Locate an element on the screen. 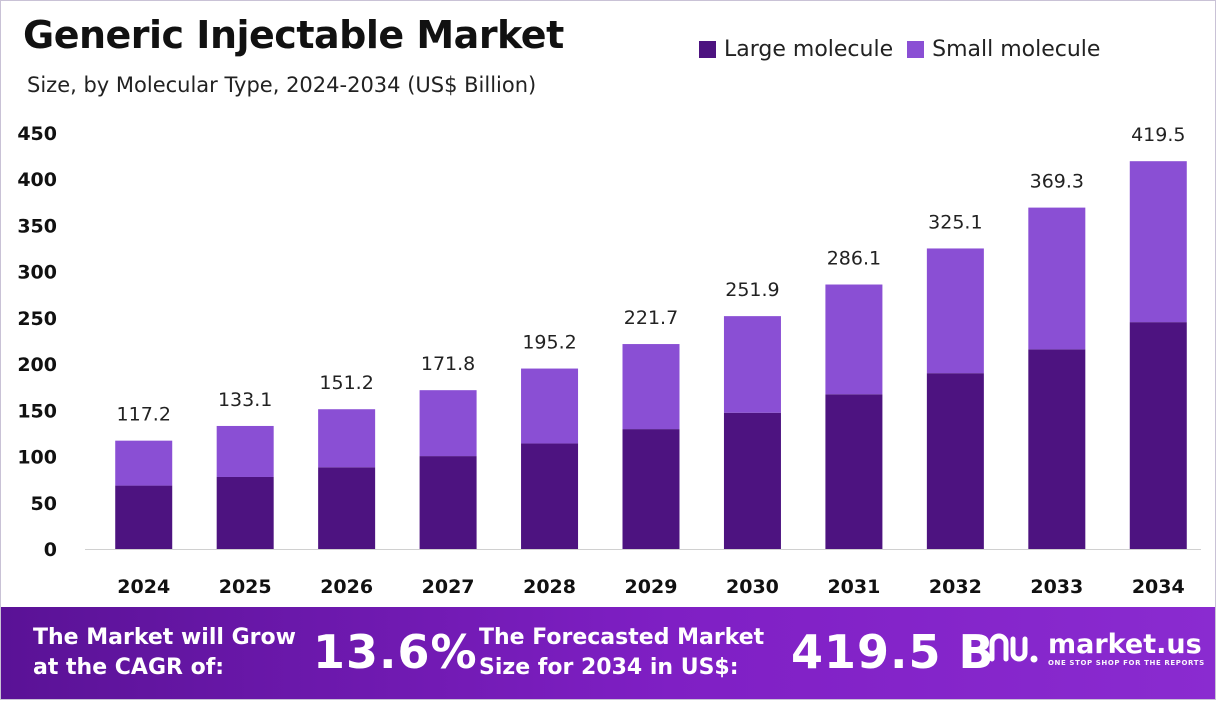 The height and width of the screenshot is (702, 1218). market-us-logo-icon is located at coordinates (1013, 648).